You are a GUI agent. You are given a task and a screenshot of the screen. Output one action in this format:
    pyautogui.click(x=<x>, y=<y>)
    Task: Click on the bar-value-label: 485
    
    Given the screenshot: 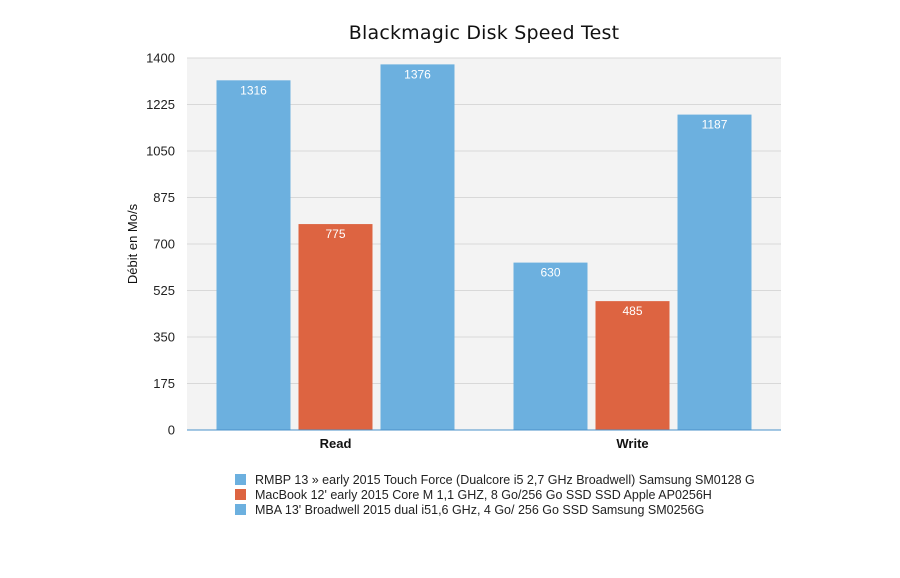 What is the action you would take?
    pyautogui.click(x=632, y=311)
    